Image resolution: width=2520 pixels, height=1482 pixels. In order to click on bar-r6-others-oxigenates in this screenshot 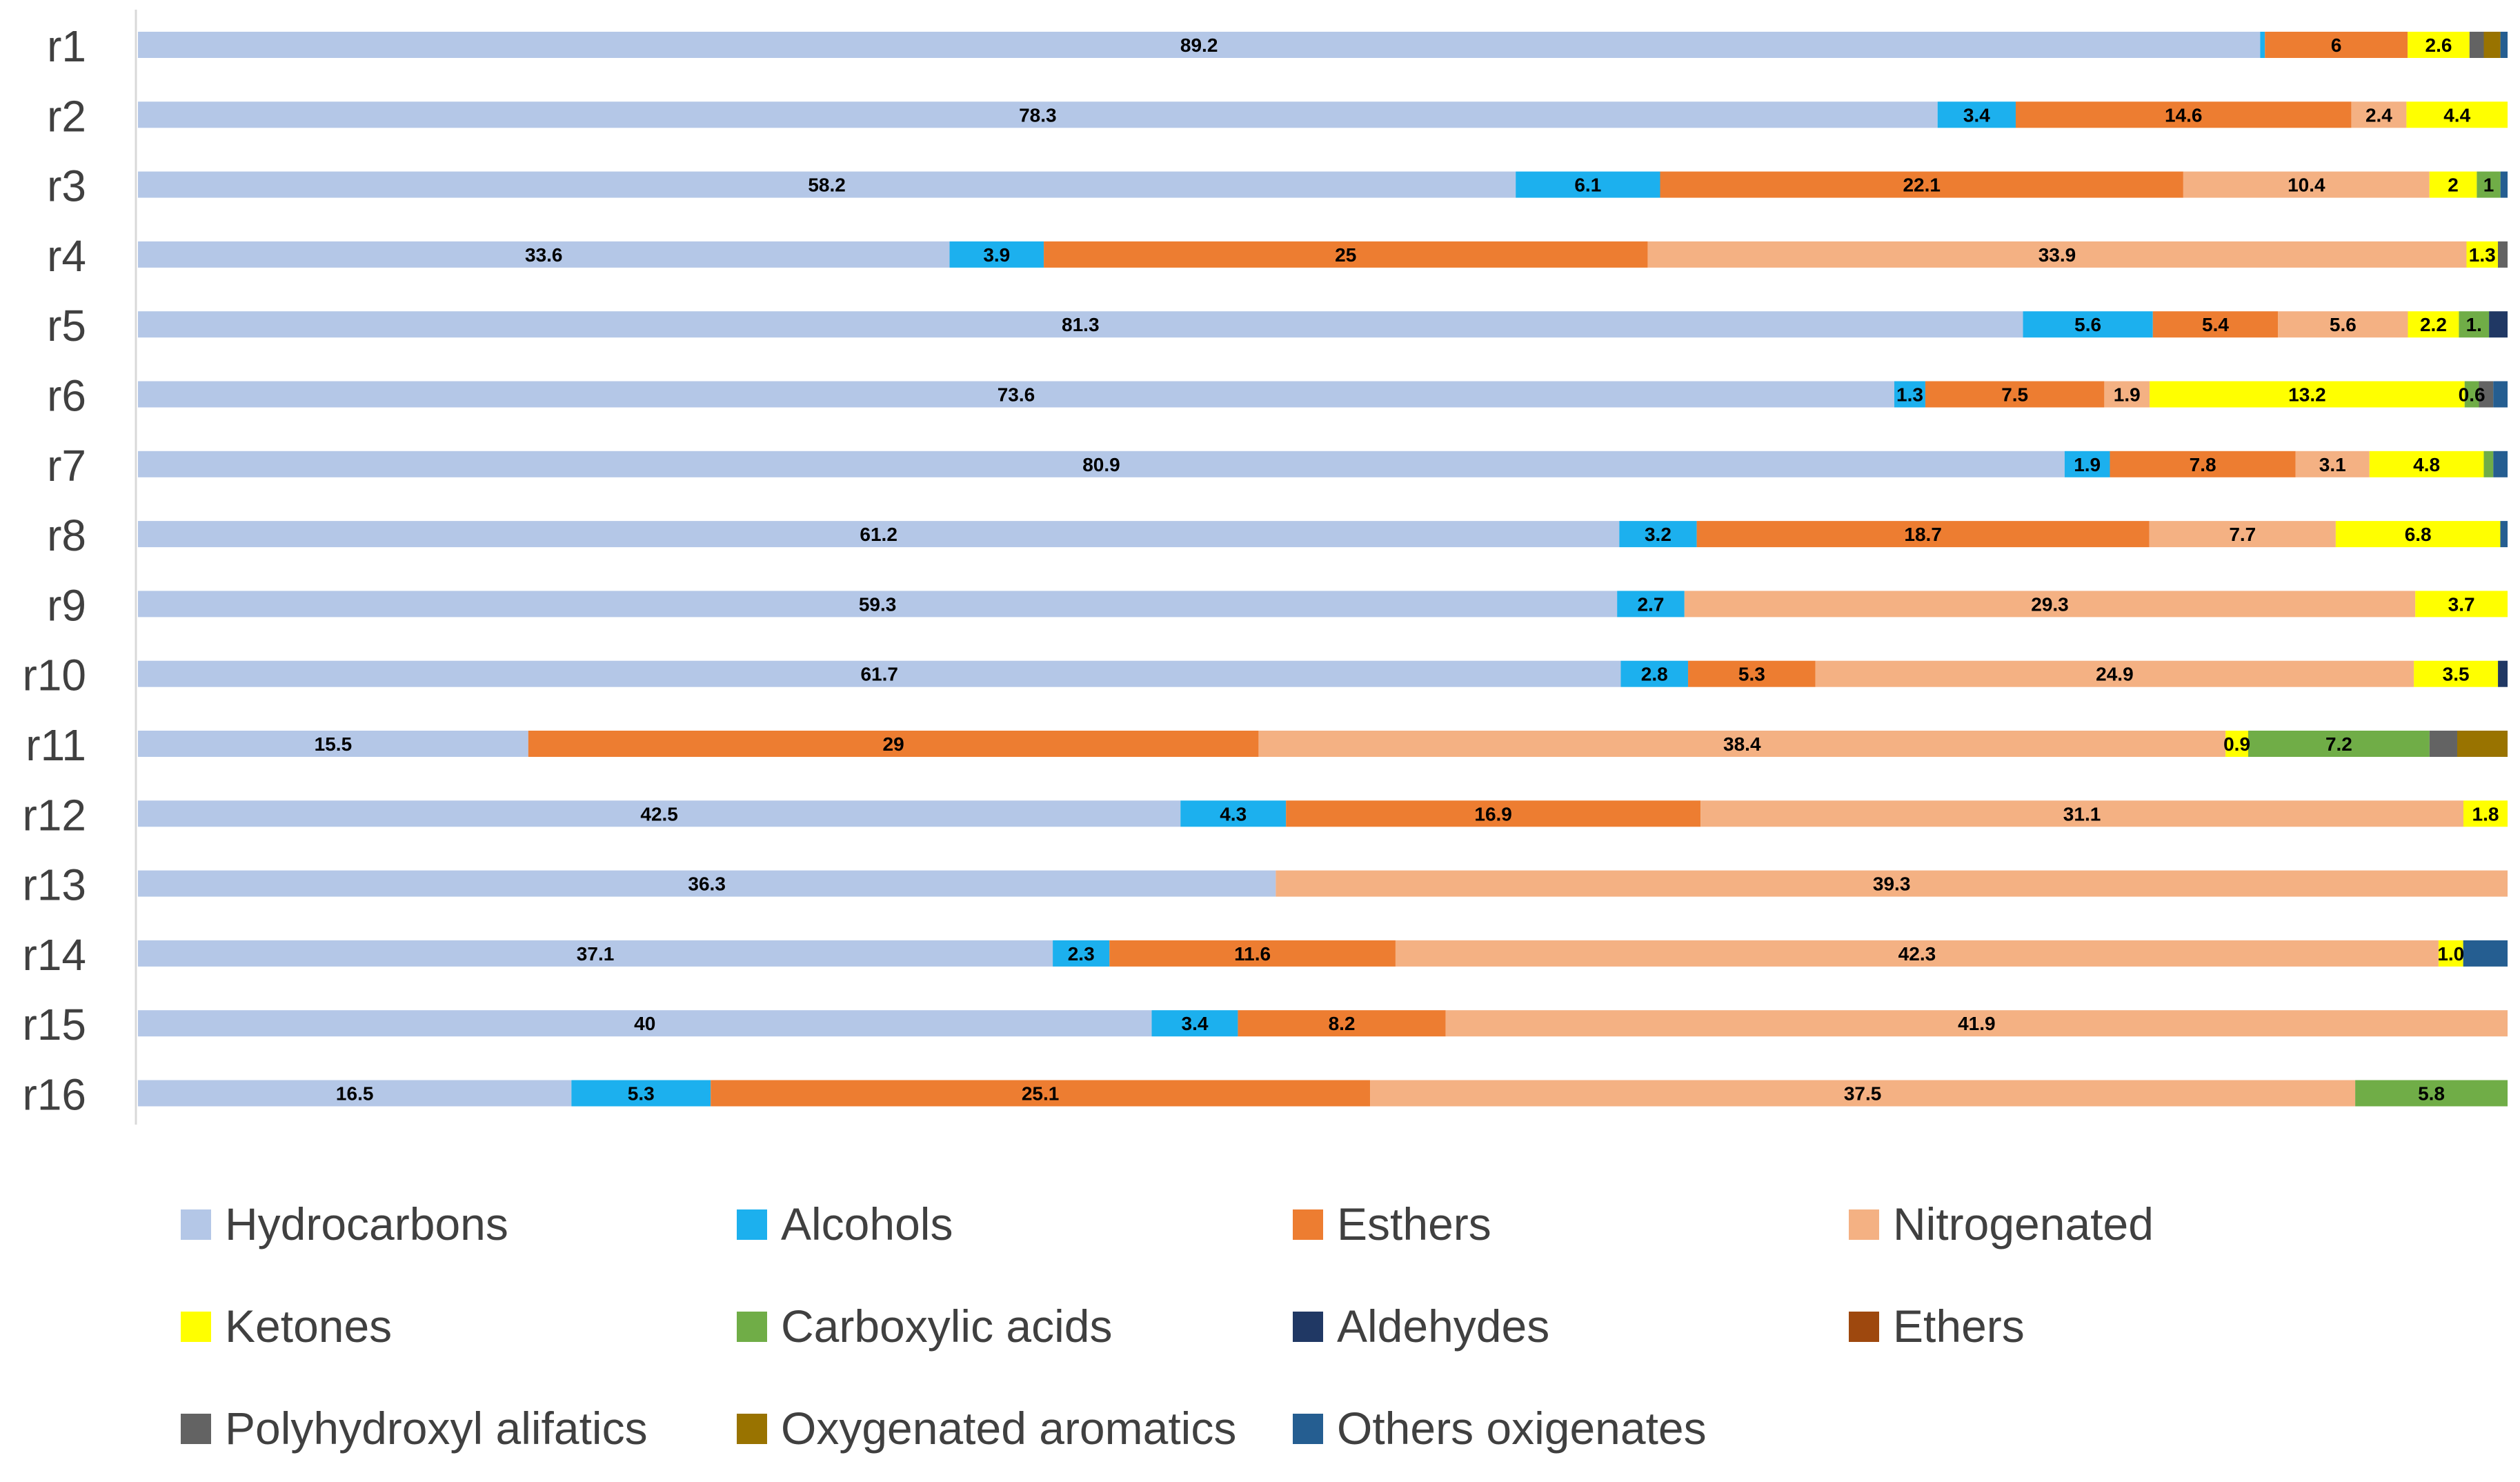, I will do `click(2500, 394)`.